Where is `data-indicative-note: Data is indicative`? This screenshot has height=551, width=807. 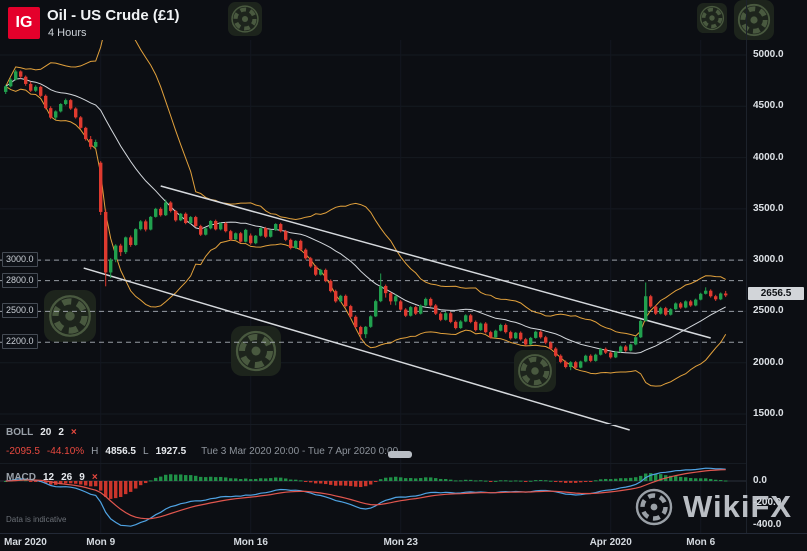 data-indicative-note: Data is indicative is located at coordinates (36, 519).